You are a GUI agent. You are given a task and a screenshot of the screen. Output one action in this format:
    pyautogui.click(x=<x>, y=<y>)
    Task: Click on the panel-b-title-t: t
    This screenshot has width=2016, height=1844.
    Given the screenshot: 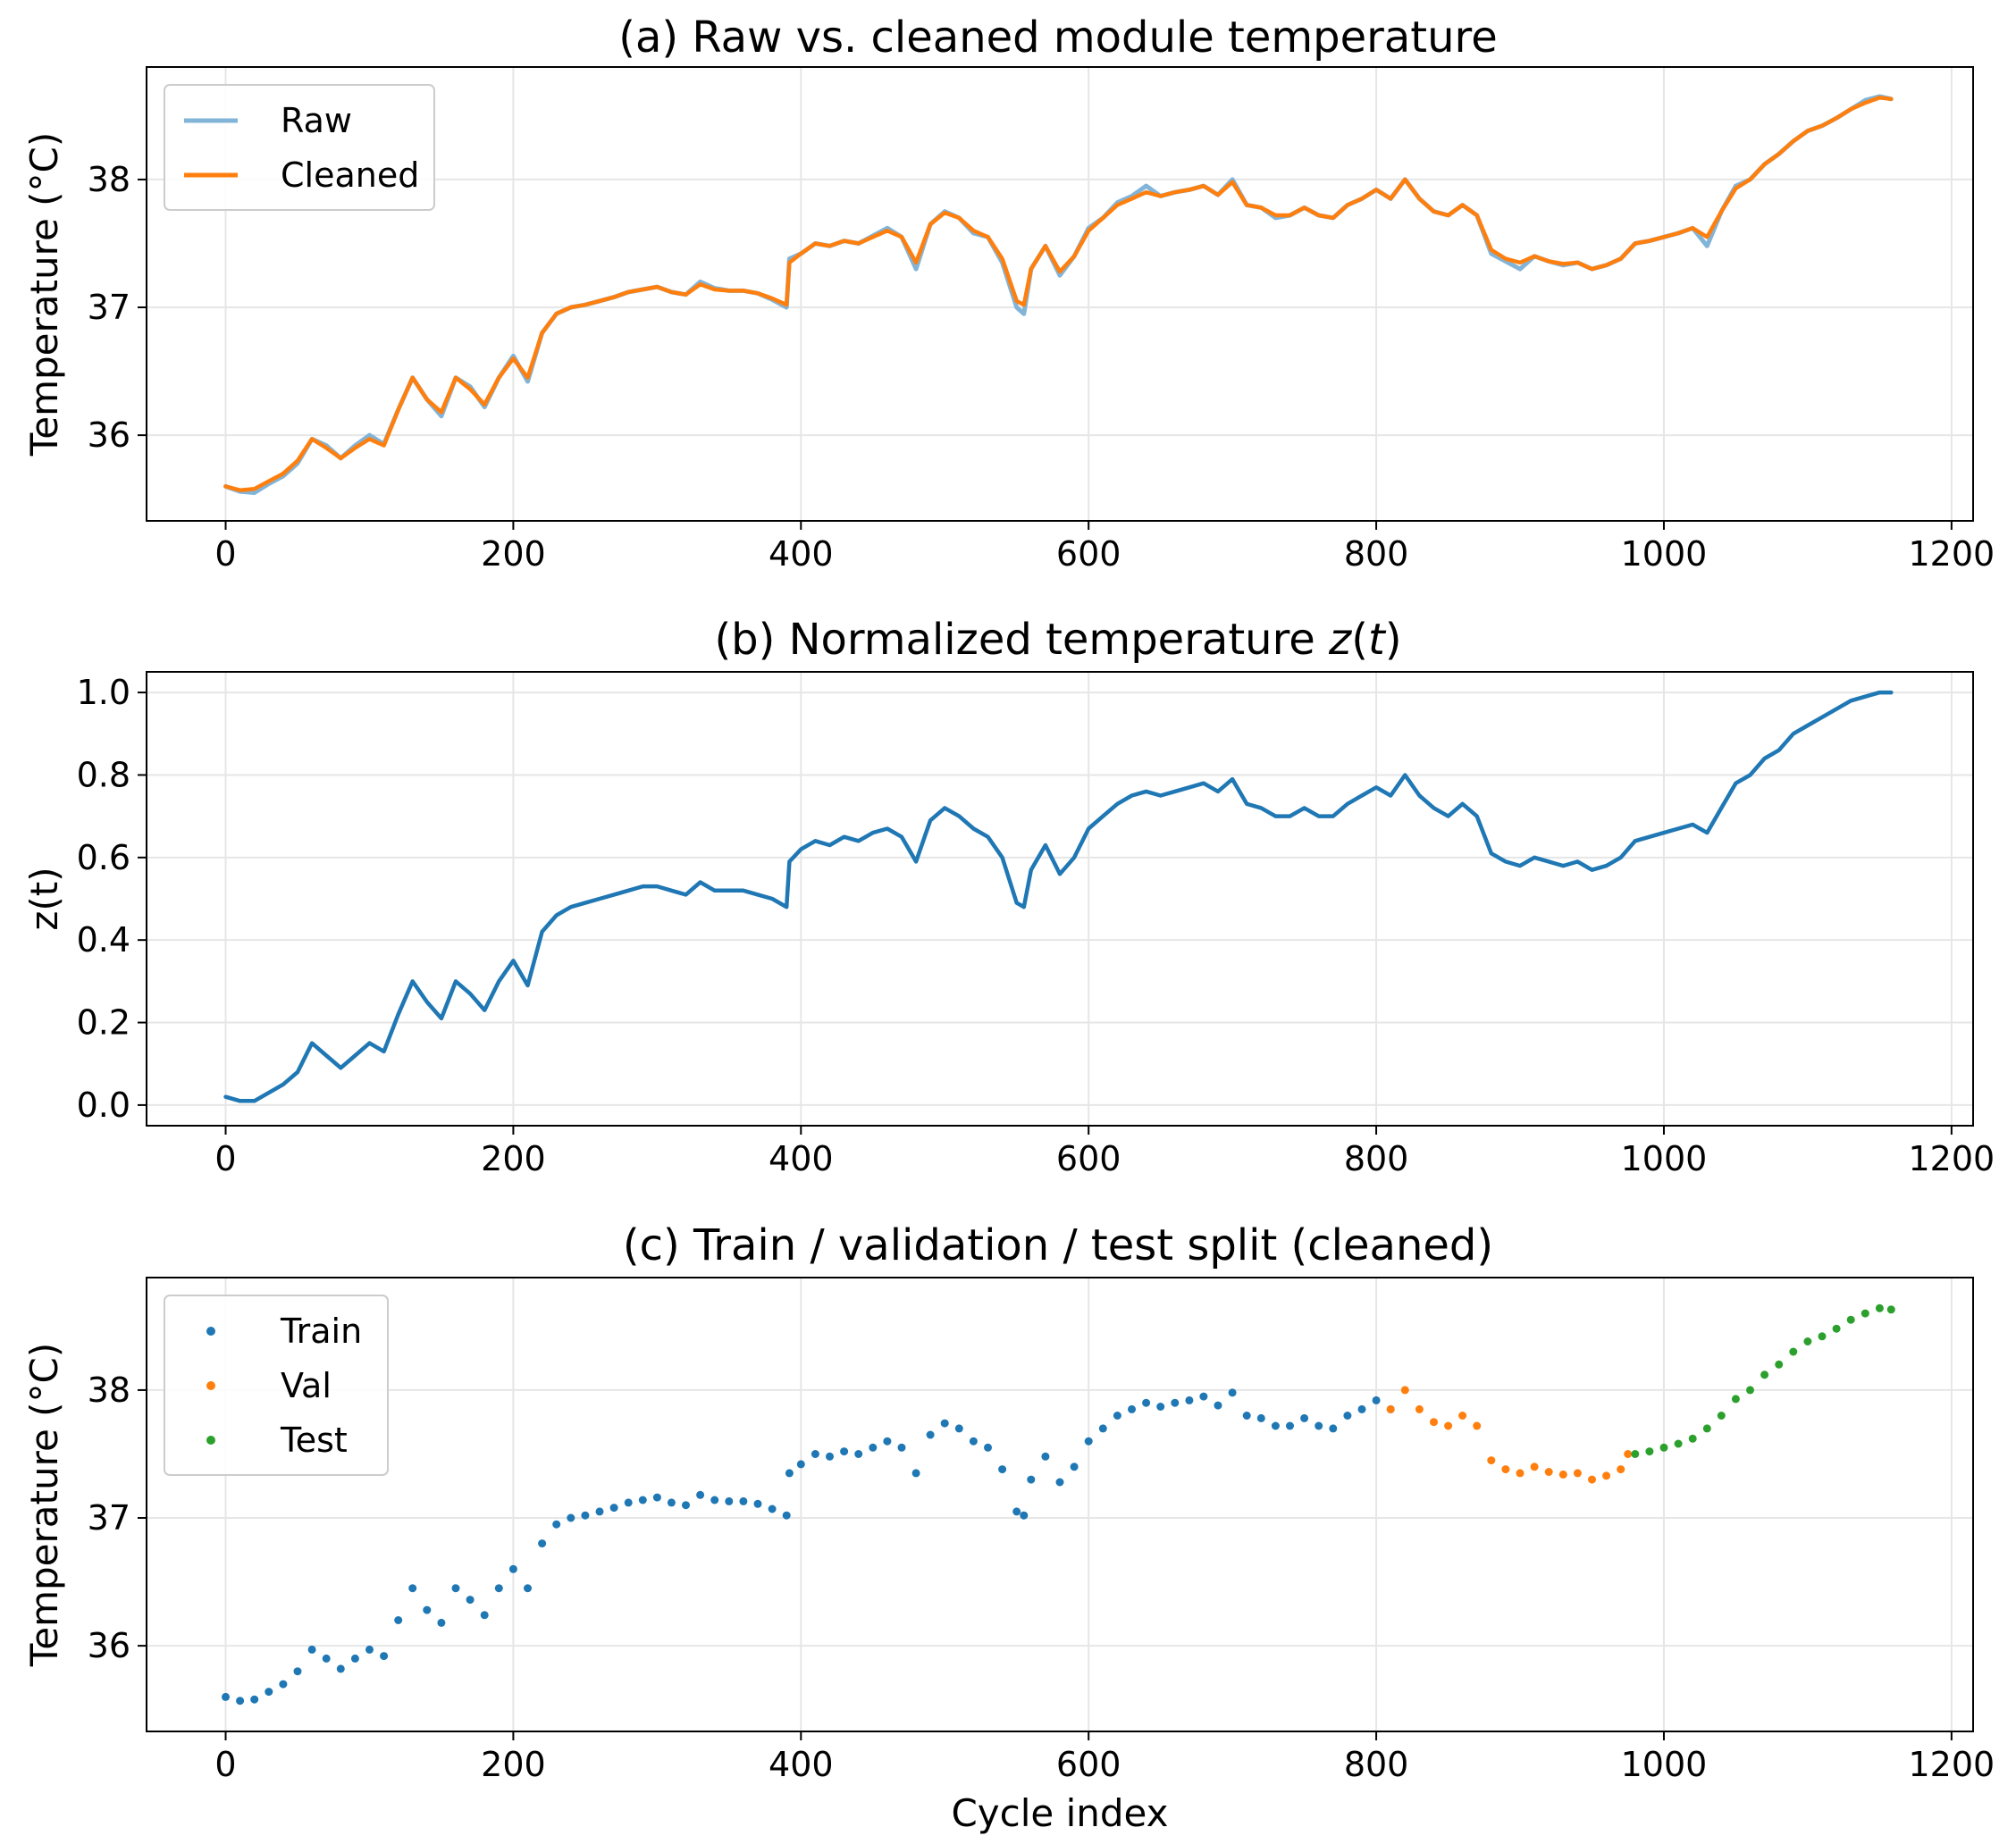 What is the action you would take?
    pyautogui.click(x=1377, y=640)
    